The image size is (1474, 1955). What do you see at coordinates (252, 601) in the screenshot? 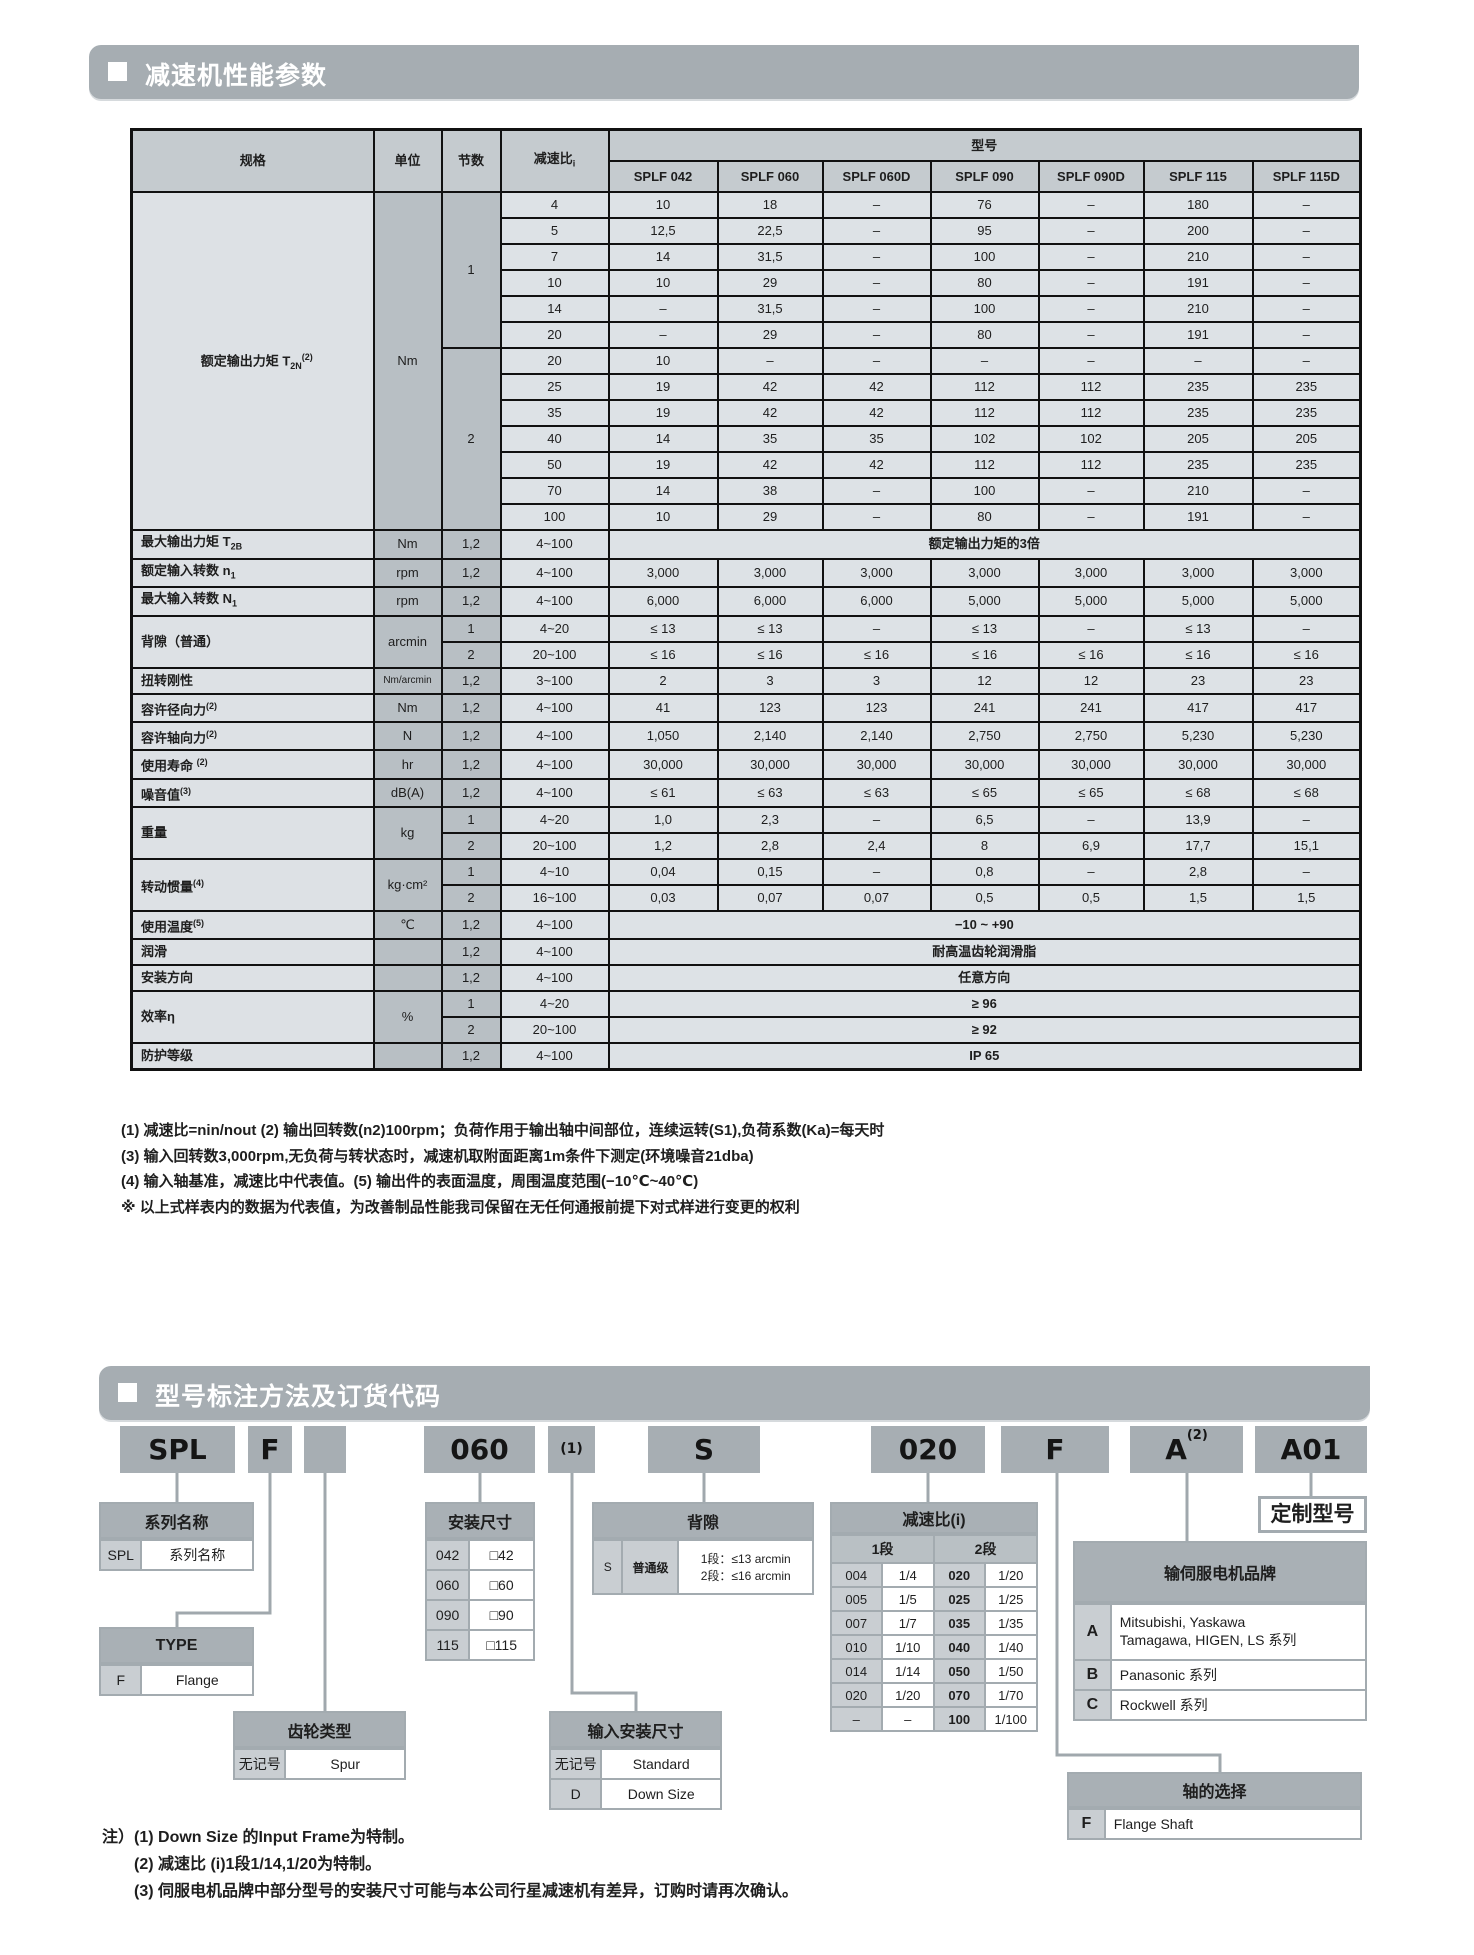
I see `spec-label: 最大输入转数 N1` at bounding box center [252, 601].